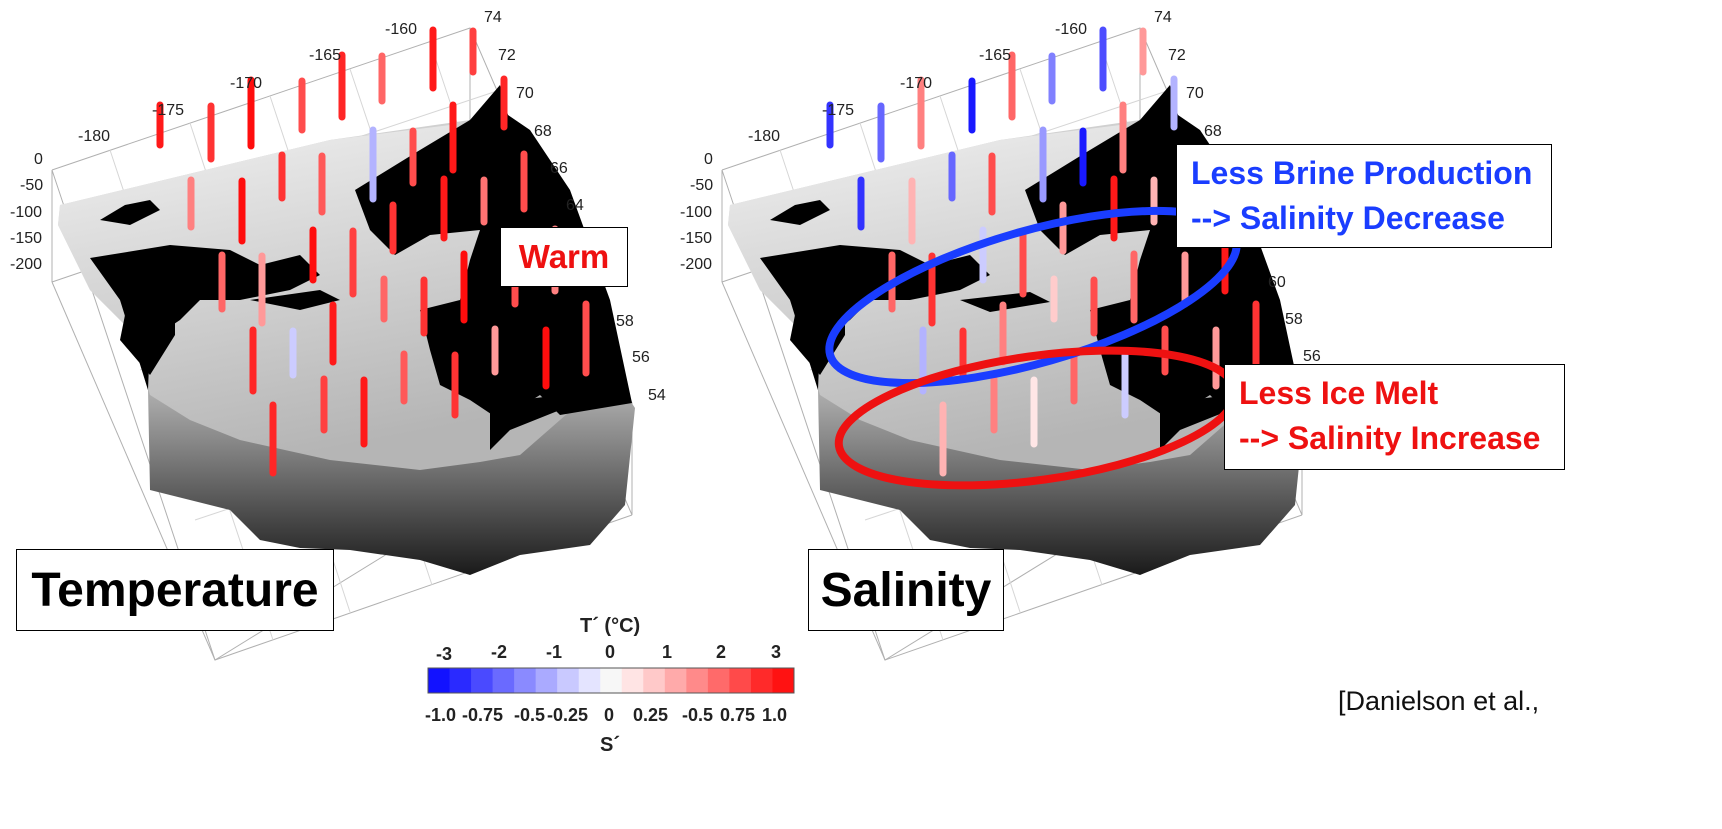  Describe the element at coordinates (482, 715) in the screenshot. I see `cb-bottom-tick: -0.75` at that location.